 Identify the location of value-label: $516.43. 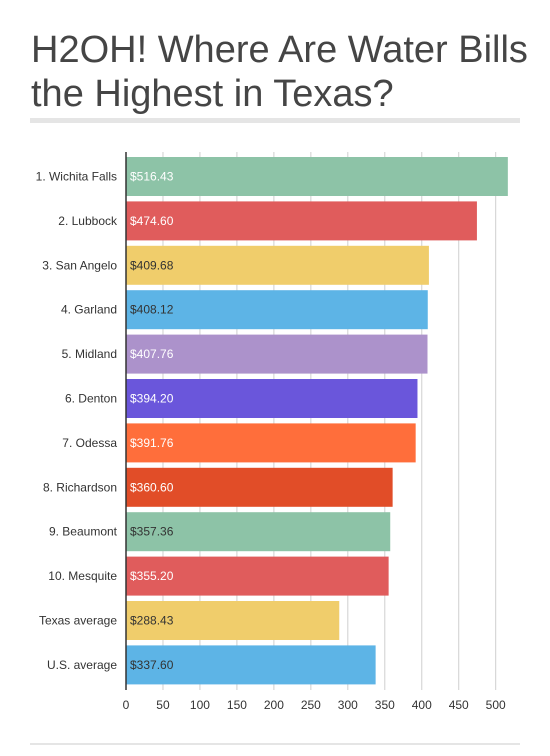
(152, 177).